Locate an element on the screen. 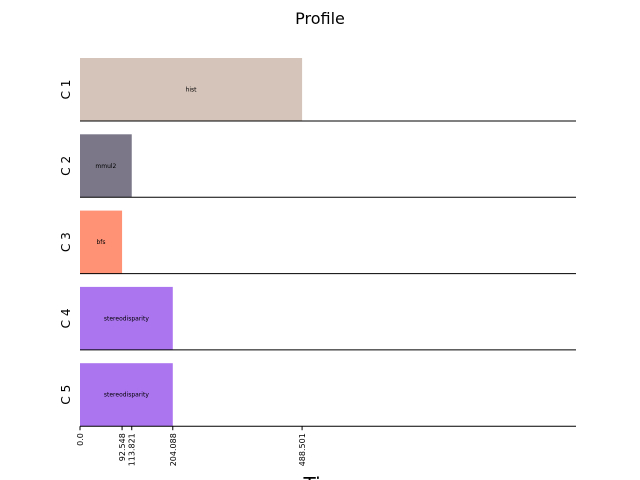  task-label: bfs is located at coordinates (101, 242).